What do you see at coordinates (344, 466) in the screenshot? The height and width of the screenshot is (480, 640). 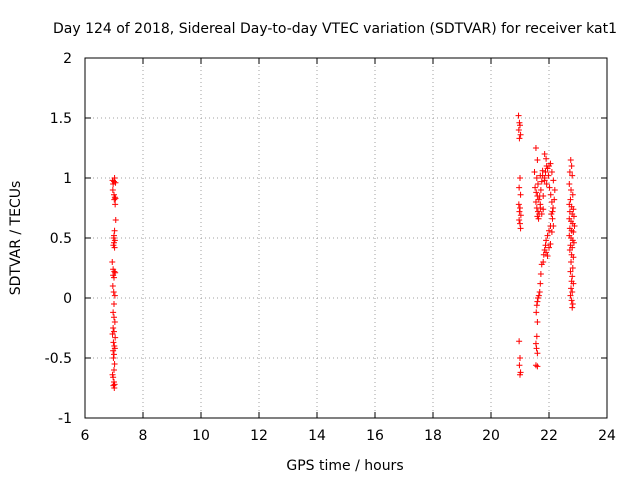 I see `x-axis-label: GPS time / hours` at bounding box center [344, 466].